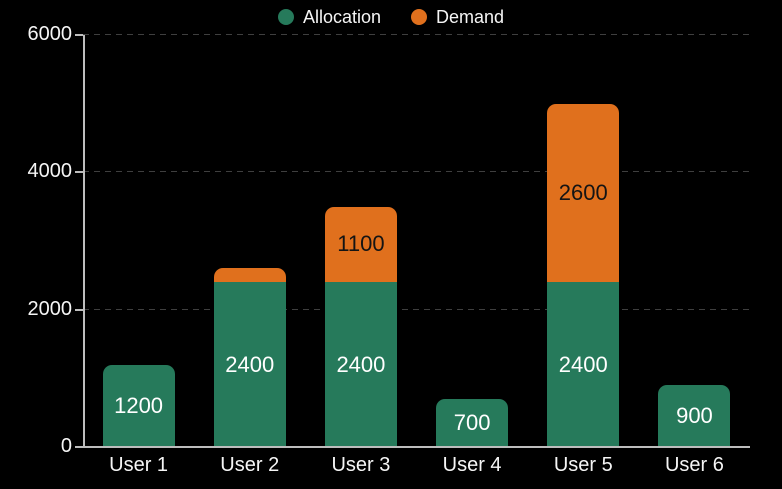 This screenshot has width=782, height=489. I want to click on x-category-label: User 6, so click(694, 465).